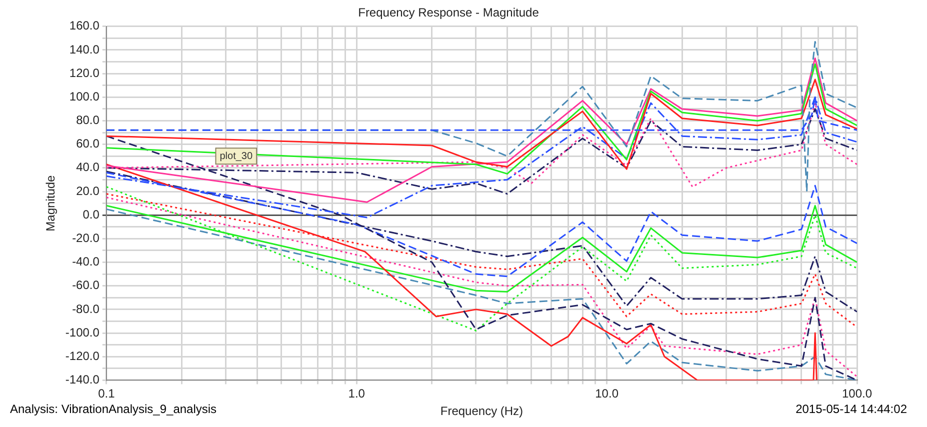 This screenshot has height=427, width=927. What do you see at coordinates (857, 393) in the screenshot?
I see `x-tick-label: 100.0` at bounding box center [857, 393].